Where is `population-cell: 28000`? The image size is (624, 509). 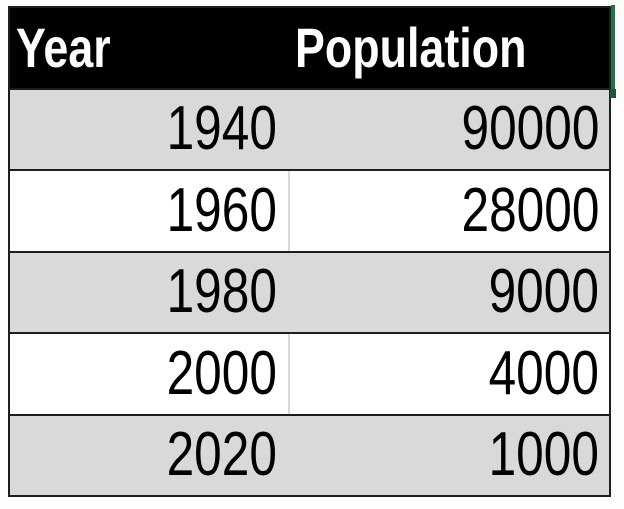 population-cell: 28000 is located at coordinates (448, 211).